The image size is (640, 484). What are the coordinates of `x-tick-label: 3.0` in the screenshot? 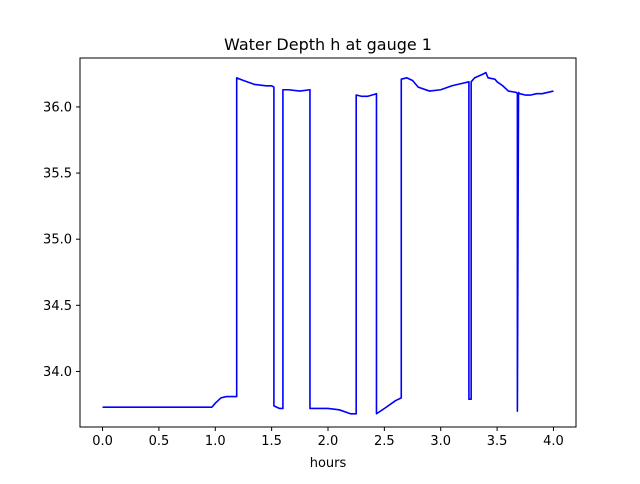 It's located at (440, 441).